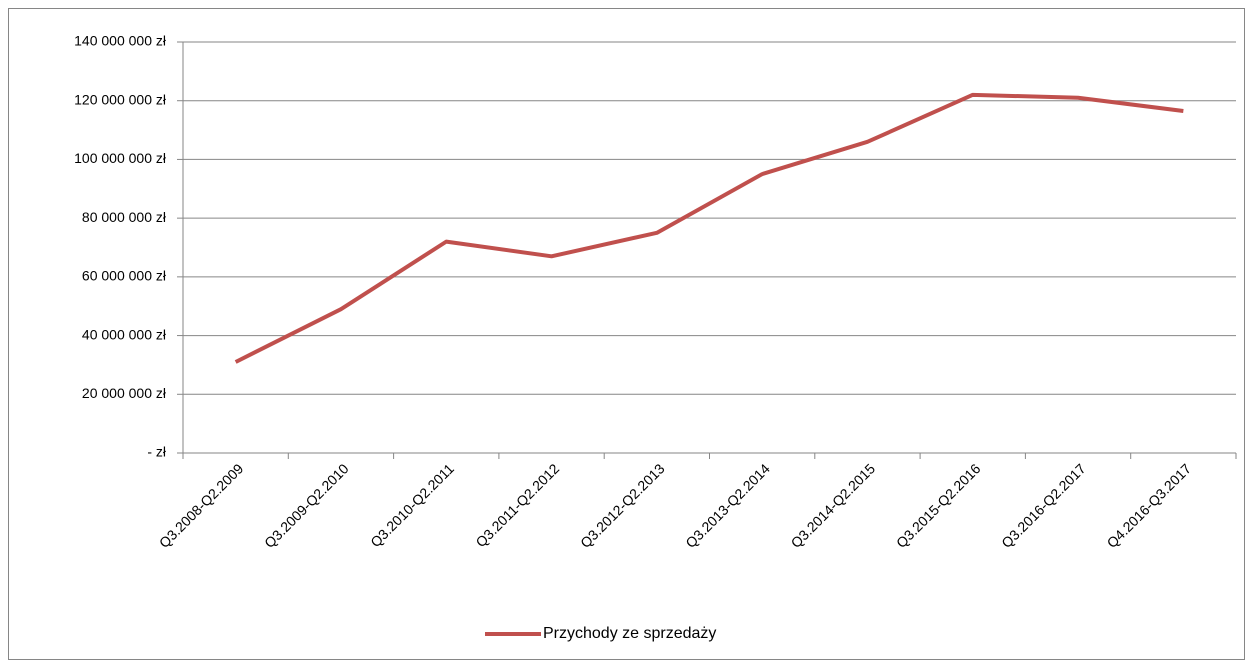 The image size is (1253, 668). What do you see at coordinates (629, 633) in the screenshot?
I see `legend-label: Przychody ze sprzedaży` at bounding box center [629, 633].